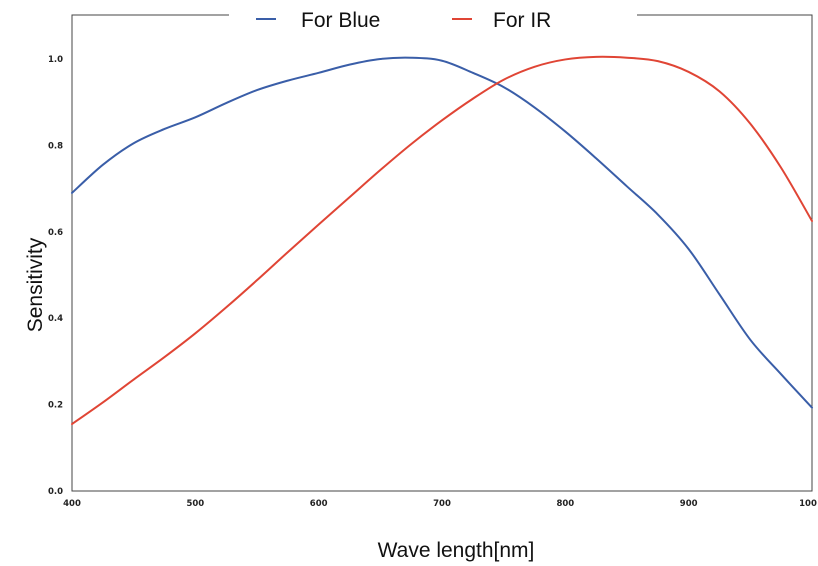  What do you see at coordinates (319, 504) in the screenshot?
I see `x-tick-label: 600` at bounding box center [319, 504].